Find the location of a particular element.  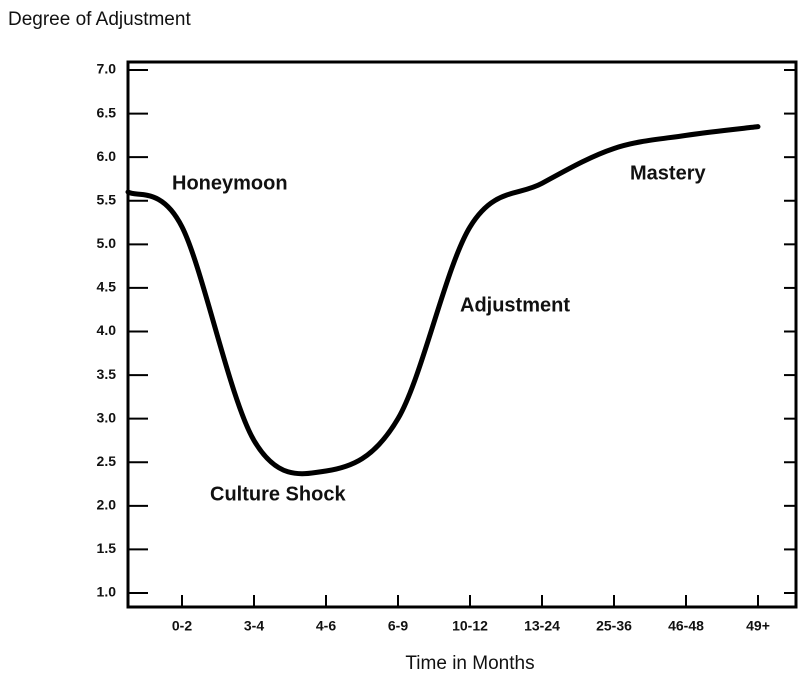

y-tick-label: 5.5 is located at coordinates (107, 199).